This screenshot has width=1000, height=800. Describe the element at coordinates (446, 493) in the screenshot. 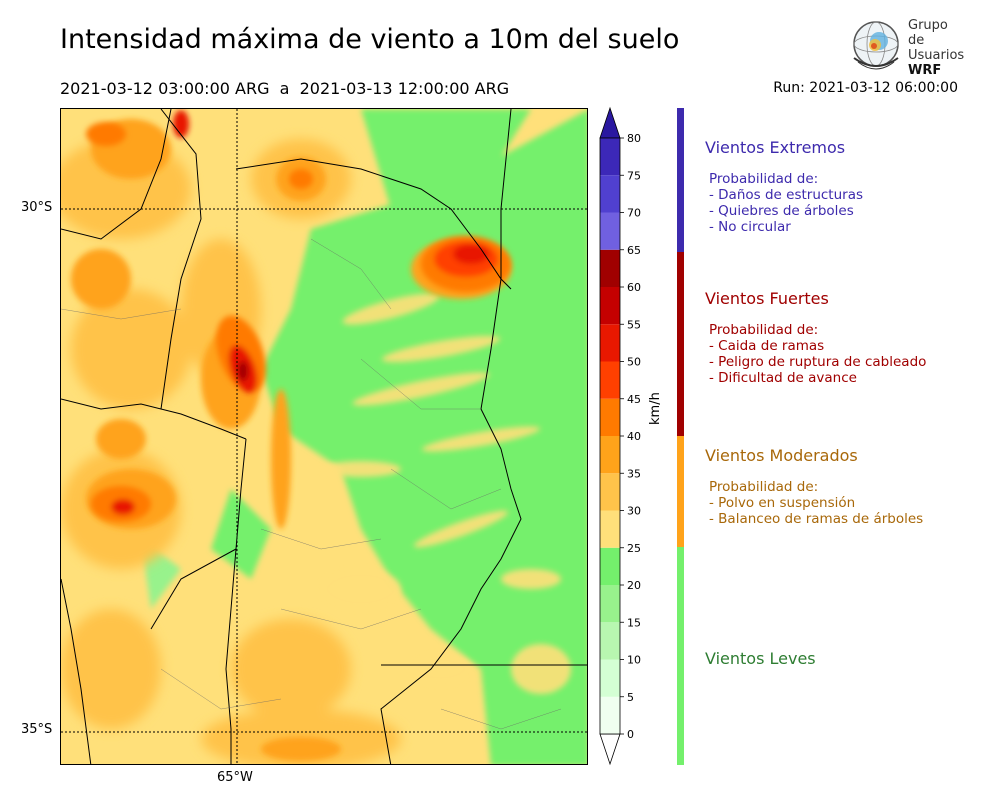

I see `moderate-streaks` at that location.